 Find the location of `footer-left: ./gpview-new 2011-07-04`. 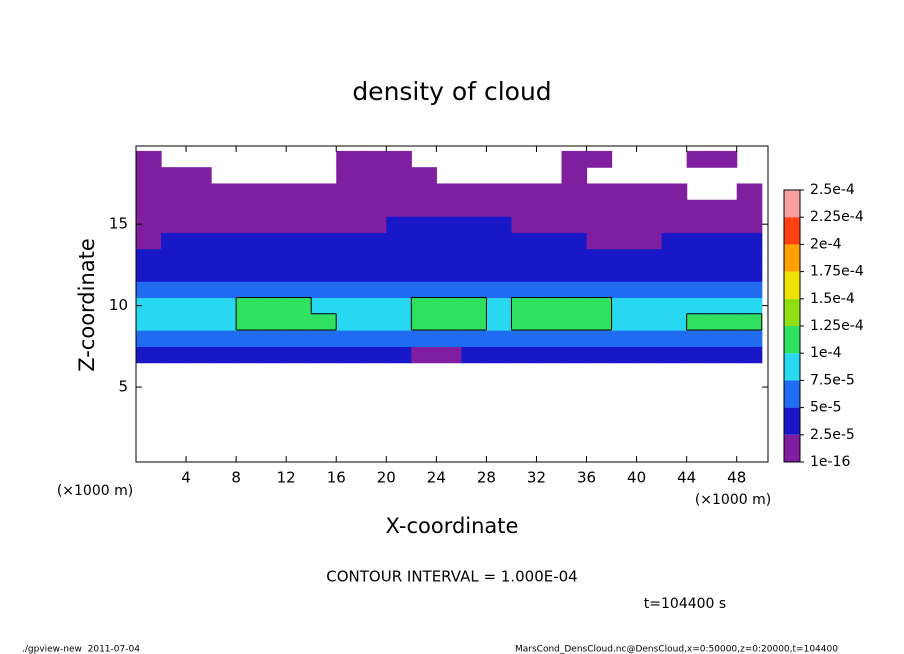

footer-left: ./gpview-new 2011-07-04 is located at coordinates (81, 649).